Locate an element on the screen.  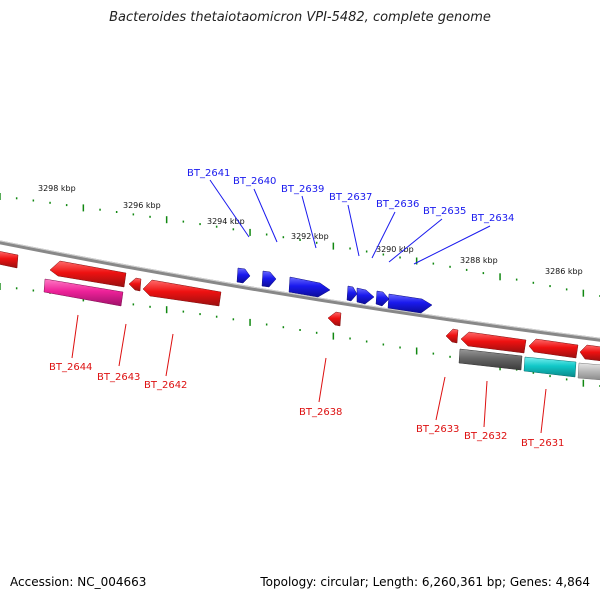
gene-label-bt-2643: BT_2643 is located at coordinates (118, 377).